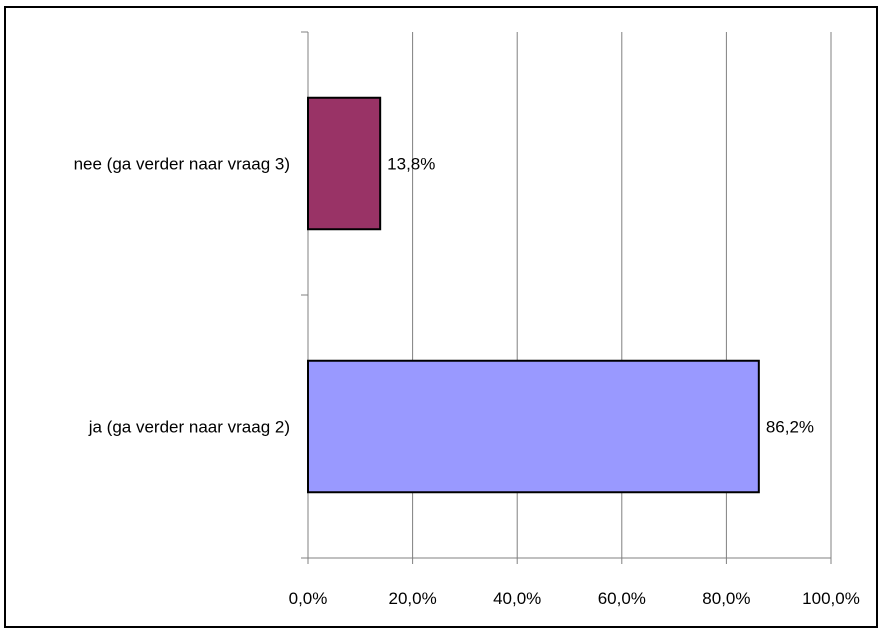  I want to click on bar-ja, so click(533, 426).